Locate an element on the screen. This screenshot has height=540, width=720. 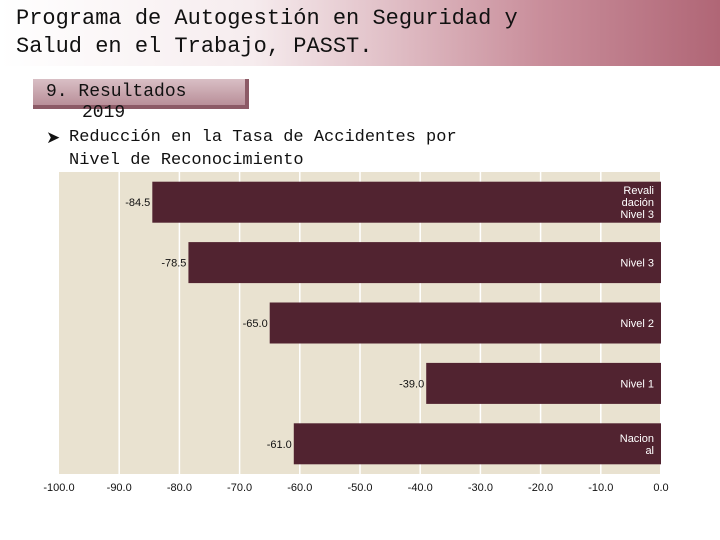
x-tick-label-3: -70.0 is located at coordinates (239, 488).